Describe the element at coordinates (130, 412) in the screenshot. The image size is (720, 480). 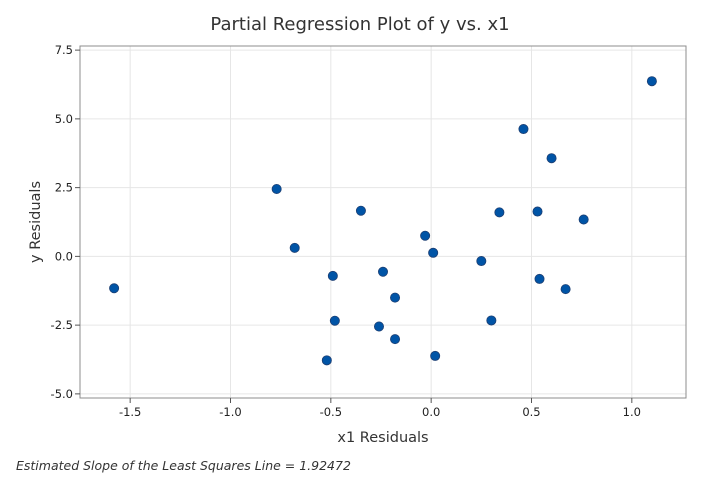
I see `x-tick-label: -1.5` at that location.